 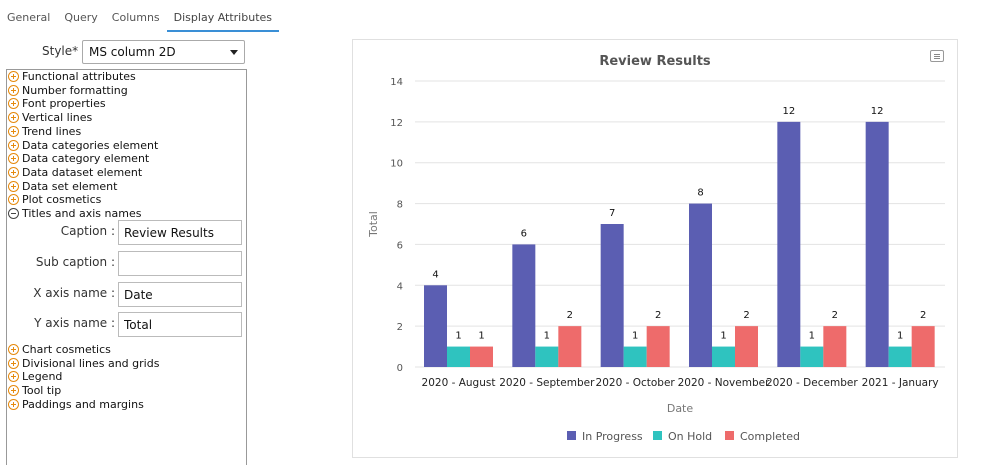 What do you see at coordinates (62, 200) in the screenshot?
I see `tree-item-label: Plot cosmetics` at bounding box center [62, 200].